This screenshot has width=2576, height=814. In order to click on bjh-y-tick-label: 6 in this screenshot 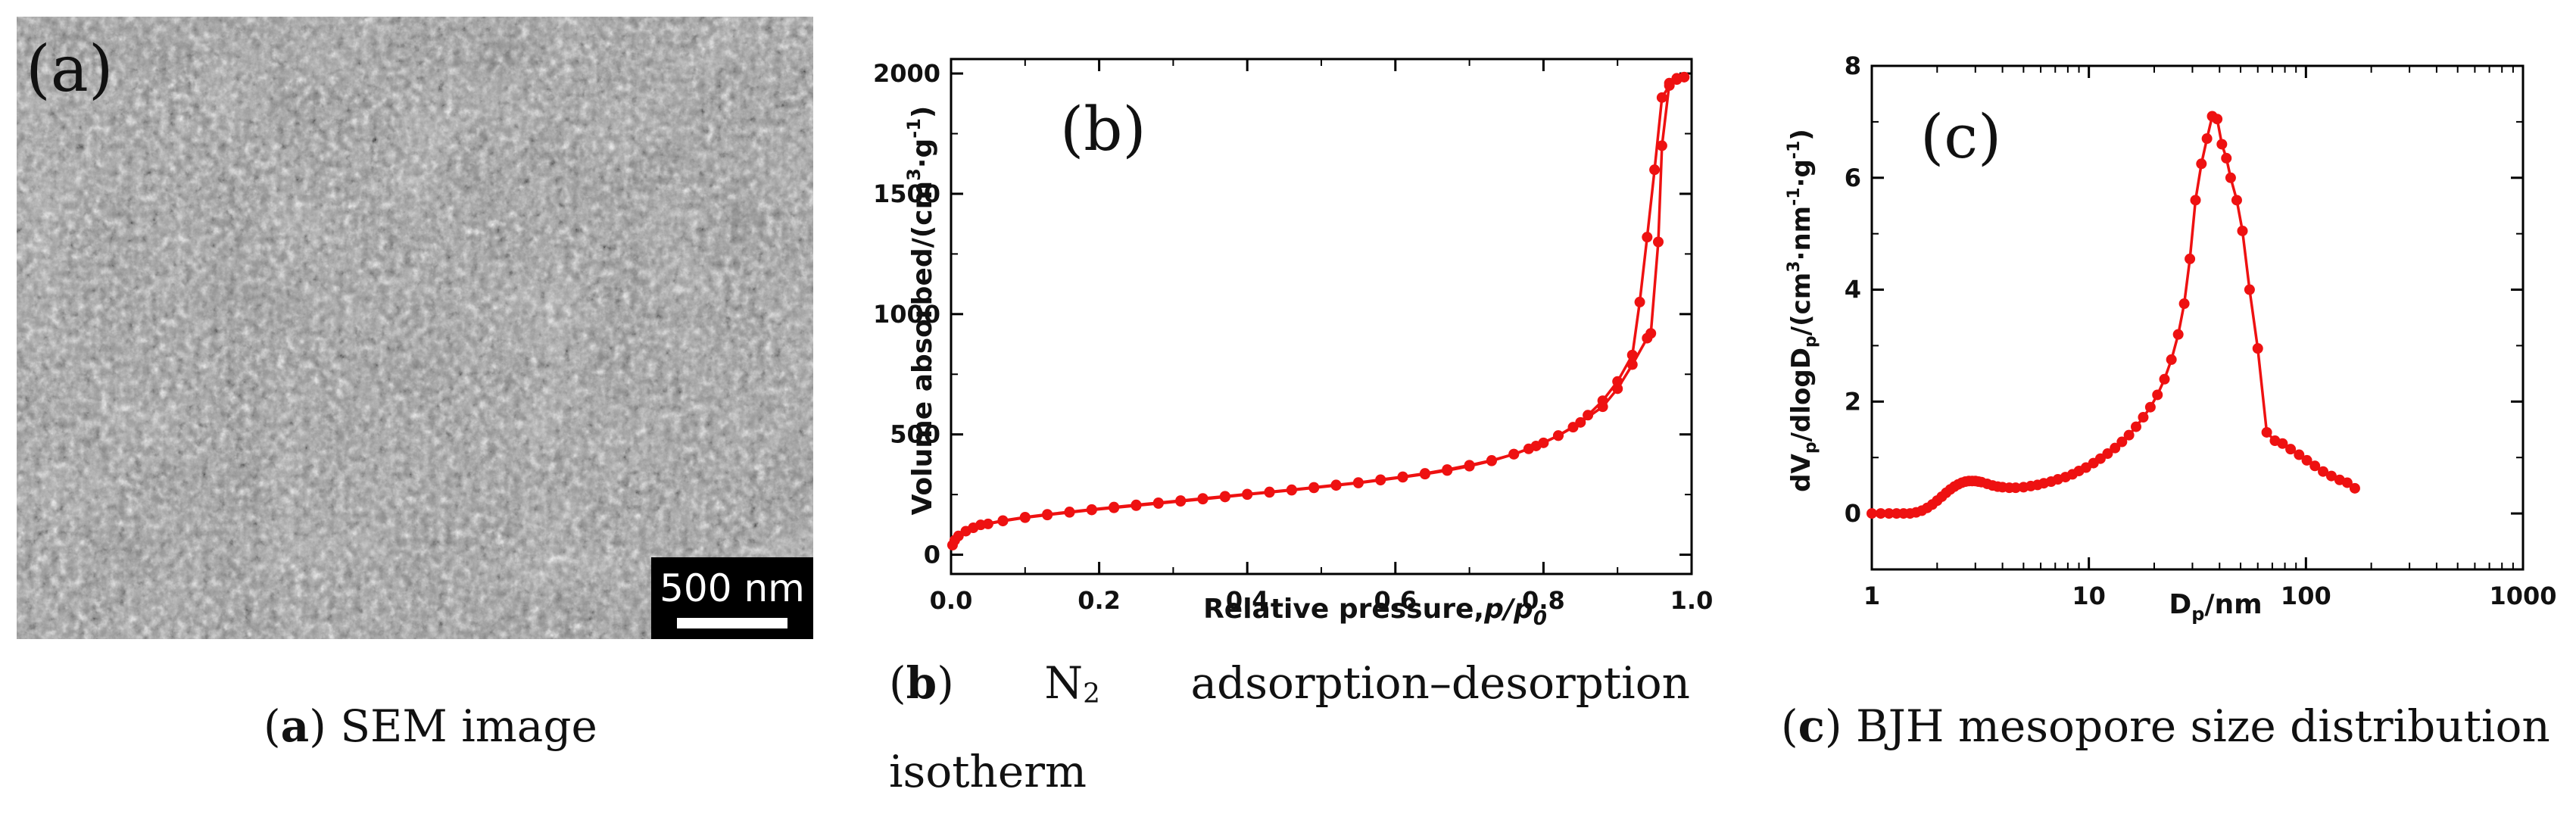, I will do `click(1853, 178)`.